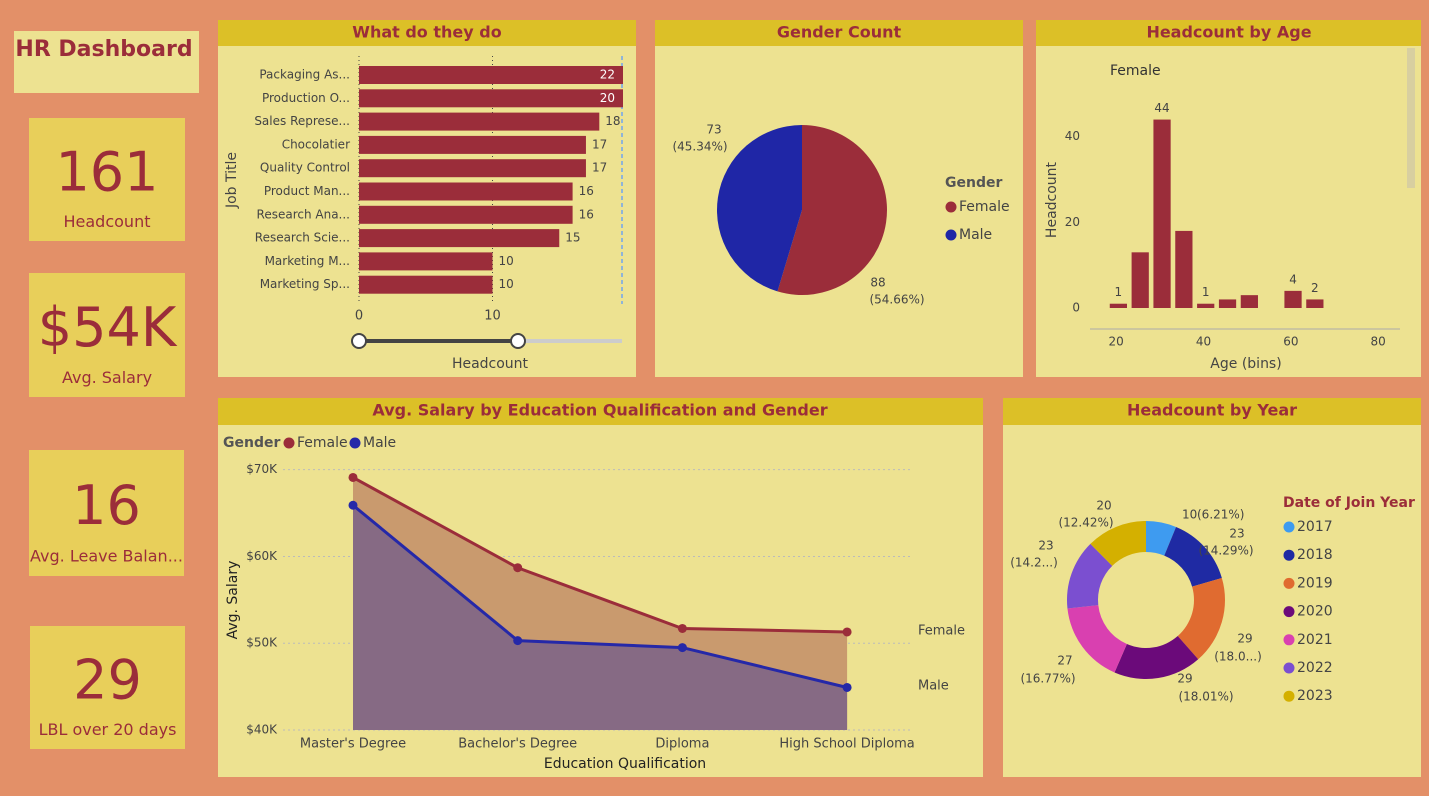 The image size is (1429, 796). I want to click on annotation: Female, so click(1135, 71).